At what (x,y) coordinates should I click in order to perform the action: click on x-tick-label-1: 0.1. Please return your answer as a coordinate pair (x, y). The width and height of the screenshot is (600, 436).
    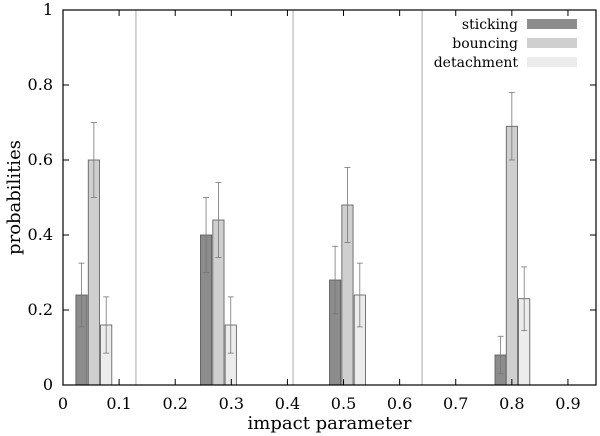
    Looking at the image, I should click on (118, 403).